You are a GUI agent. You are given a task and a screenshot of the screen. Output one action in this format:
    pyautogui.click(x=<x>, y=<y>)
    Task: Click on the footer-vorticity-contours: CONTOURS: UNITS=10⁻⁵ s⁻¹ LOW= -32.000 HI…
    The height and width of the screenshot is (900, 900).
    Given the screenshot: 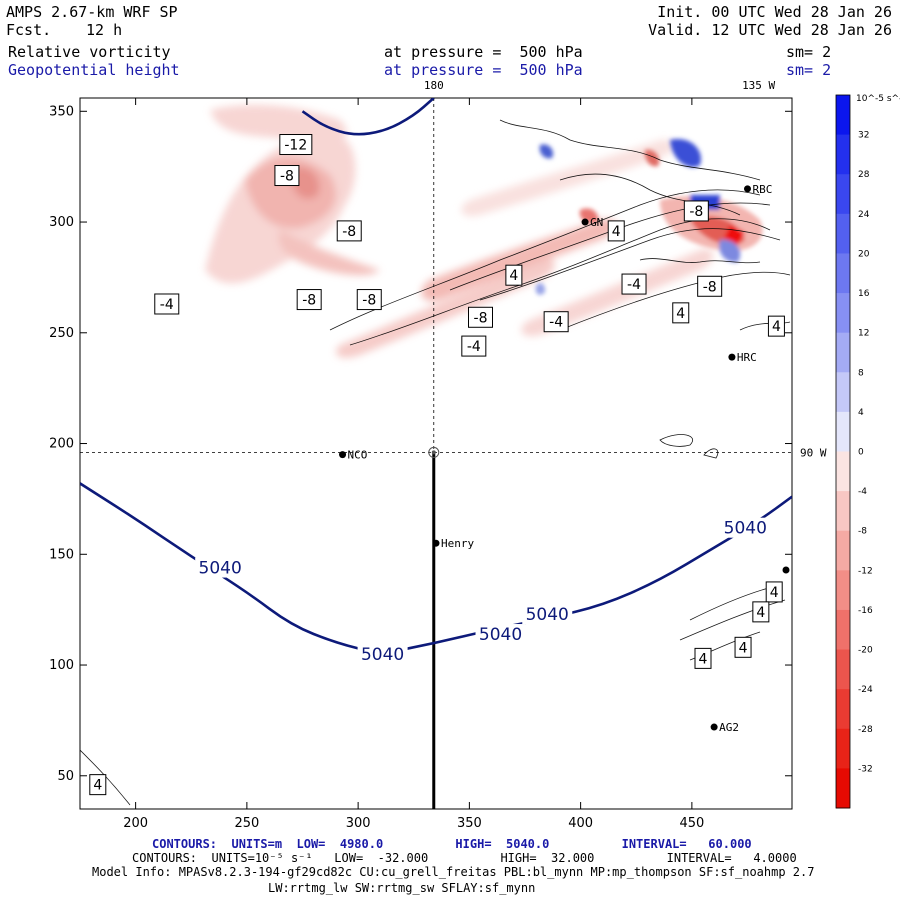 What is the action you would take?
    pyautogui.click(x=464, y=858)
    